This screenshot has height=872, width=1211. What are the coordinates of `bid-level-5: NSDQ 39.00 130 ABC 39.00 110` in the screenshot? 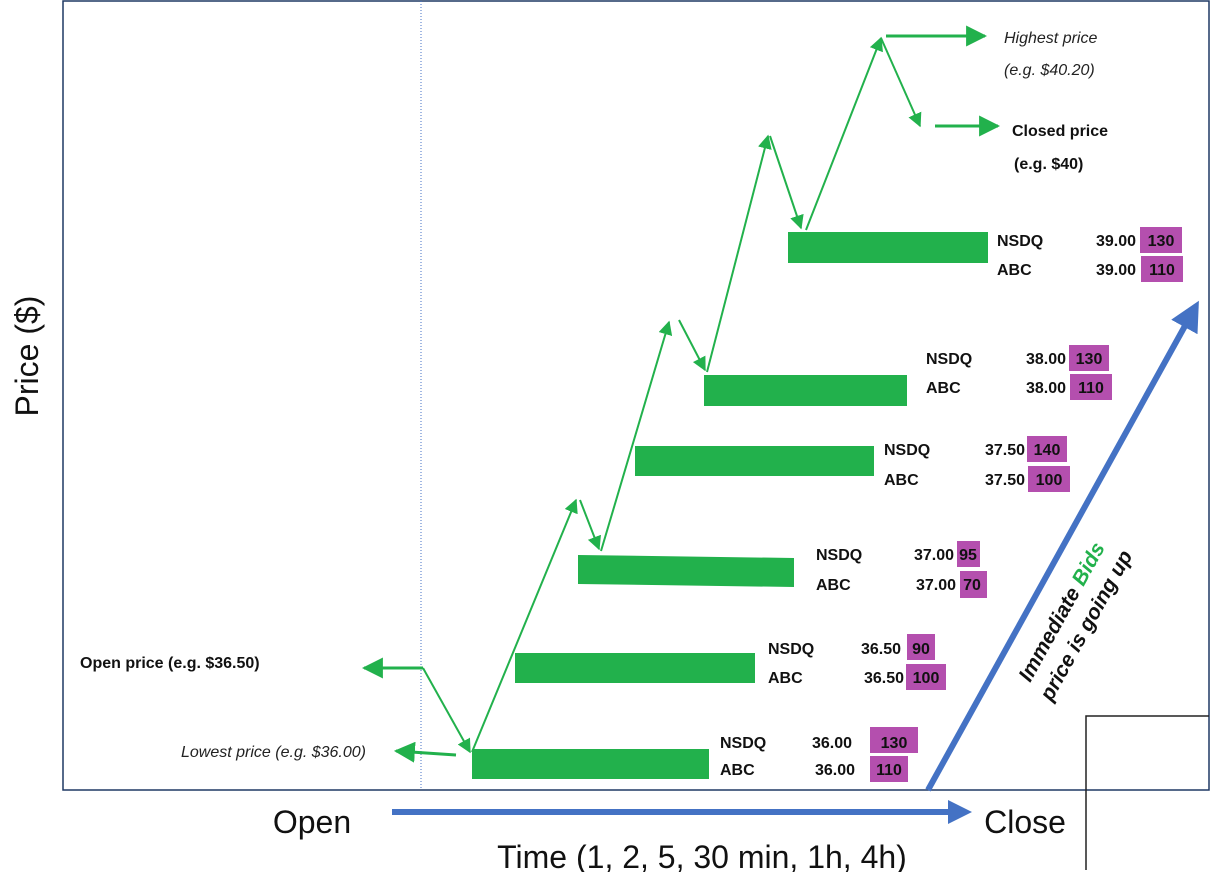 It's located at (985, 254).